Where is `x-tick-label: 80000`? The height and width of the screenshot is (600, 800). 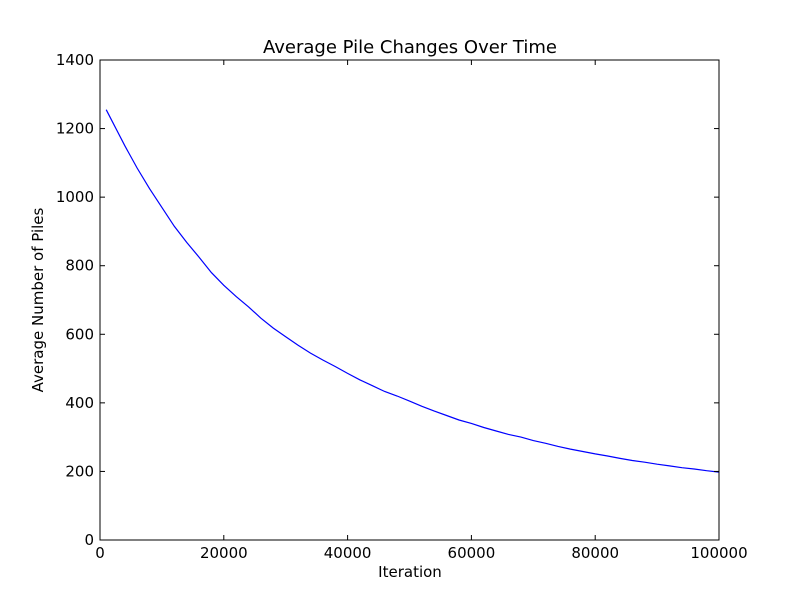 x-tick-label: 80000 is located at coordinates (595, 553).